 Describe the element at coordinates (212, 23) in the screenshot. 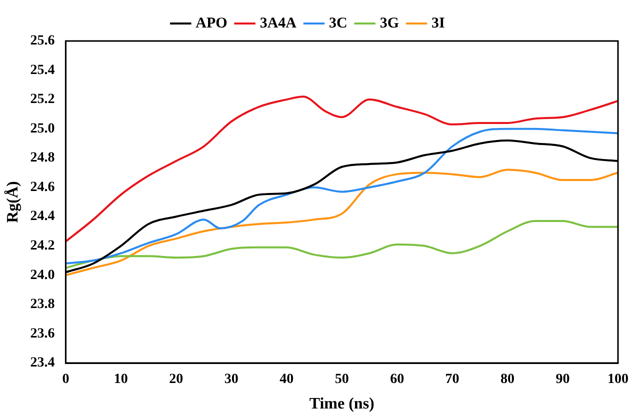

I see `legend-label: APO` at that location.